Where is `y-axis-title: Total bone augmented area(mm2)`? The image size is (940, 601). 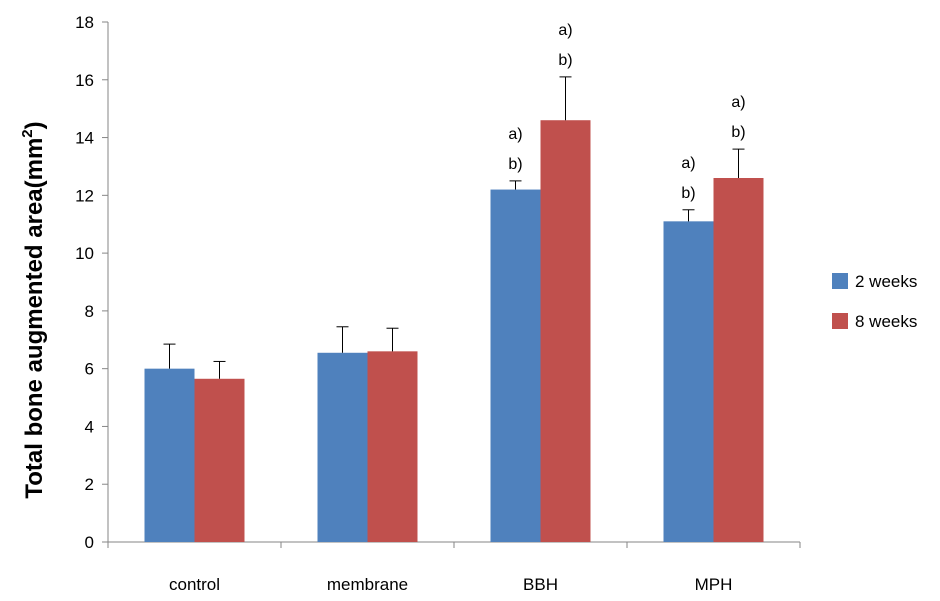 y-axis-title: Total bone augmented area(mm2) is located at coordinates (33, 309).